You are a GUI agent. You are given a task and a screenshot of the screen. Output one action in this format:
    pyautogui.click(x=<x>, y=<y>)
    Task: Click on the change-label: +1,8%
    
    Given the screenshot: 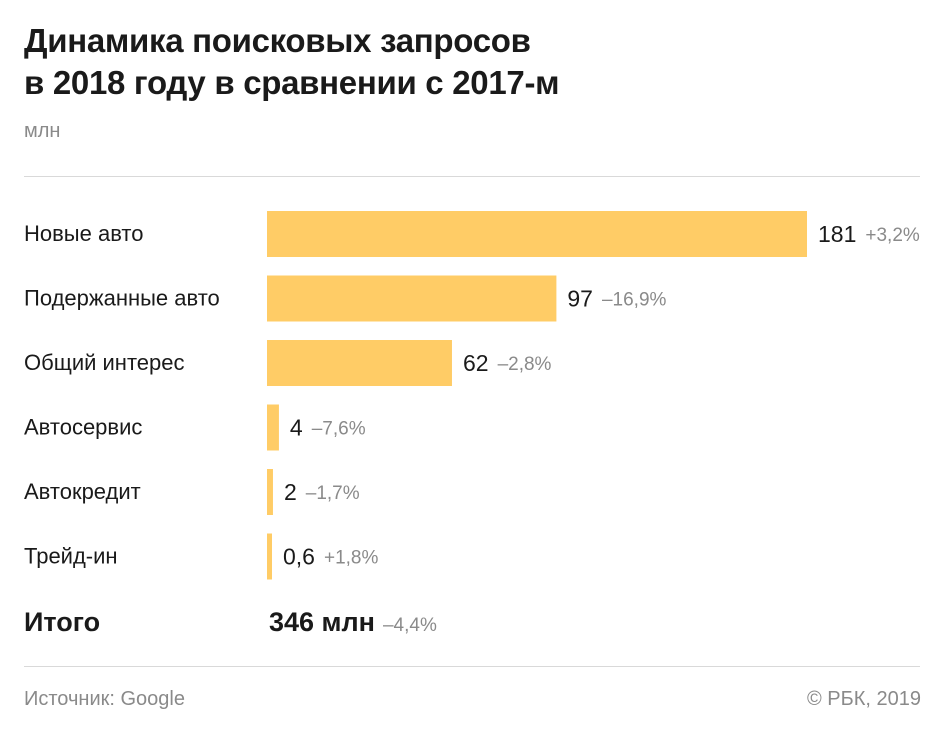 What is the action you would take?
    pyautogui.click(x=351, y=558)
    